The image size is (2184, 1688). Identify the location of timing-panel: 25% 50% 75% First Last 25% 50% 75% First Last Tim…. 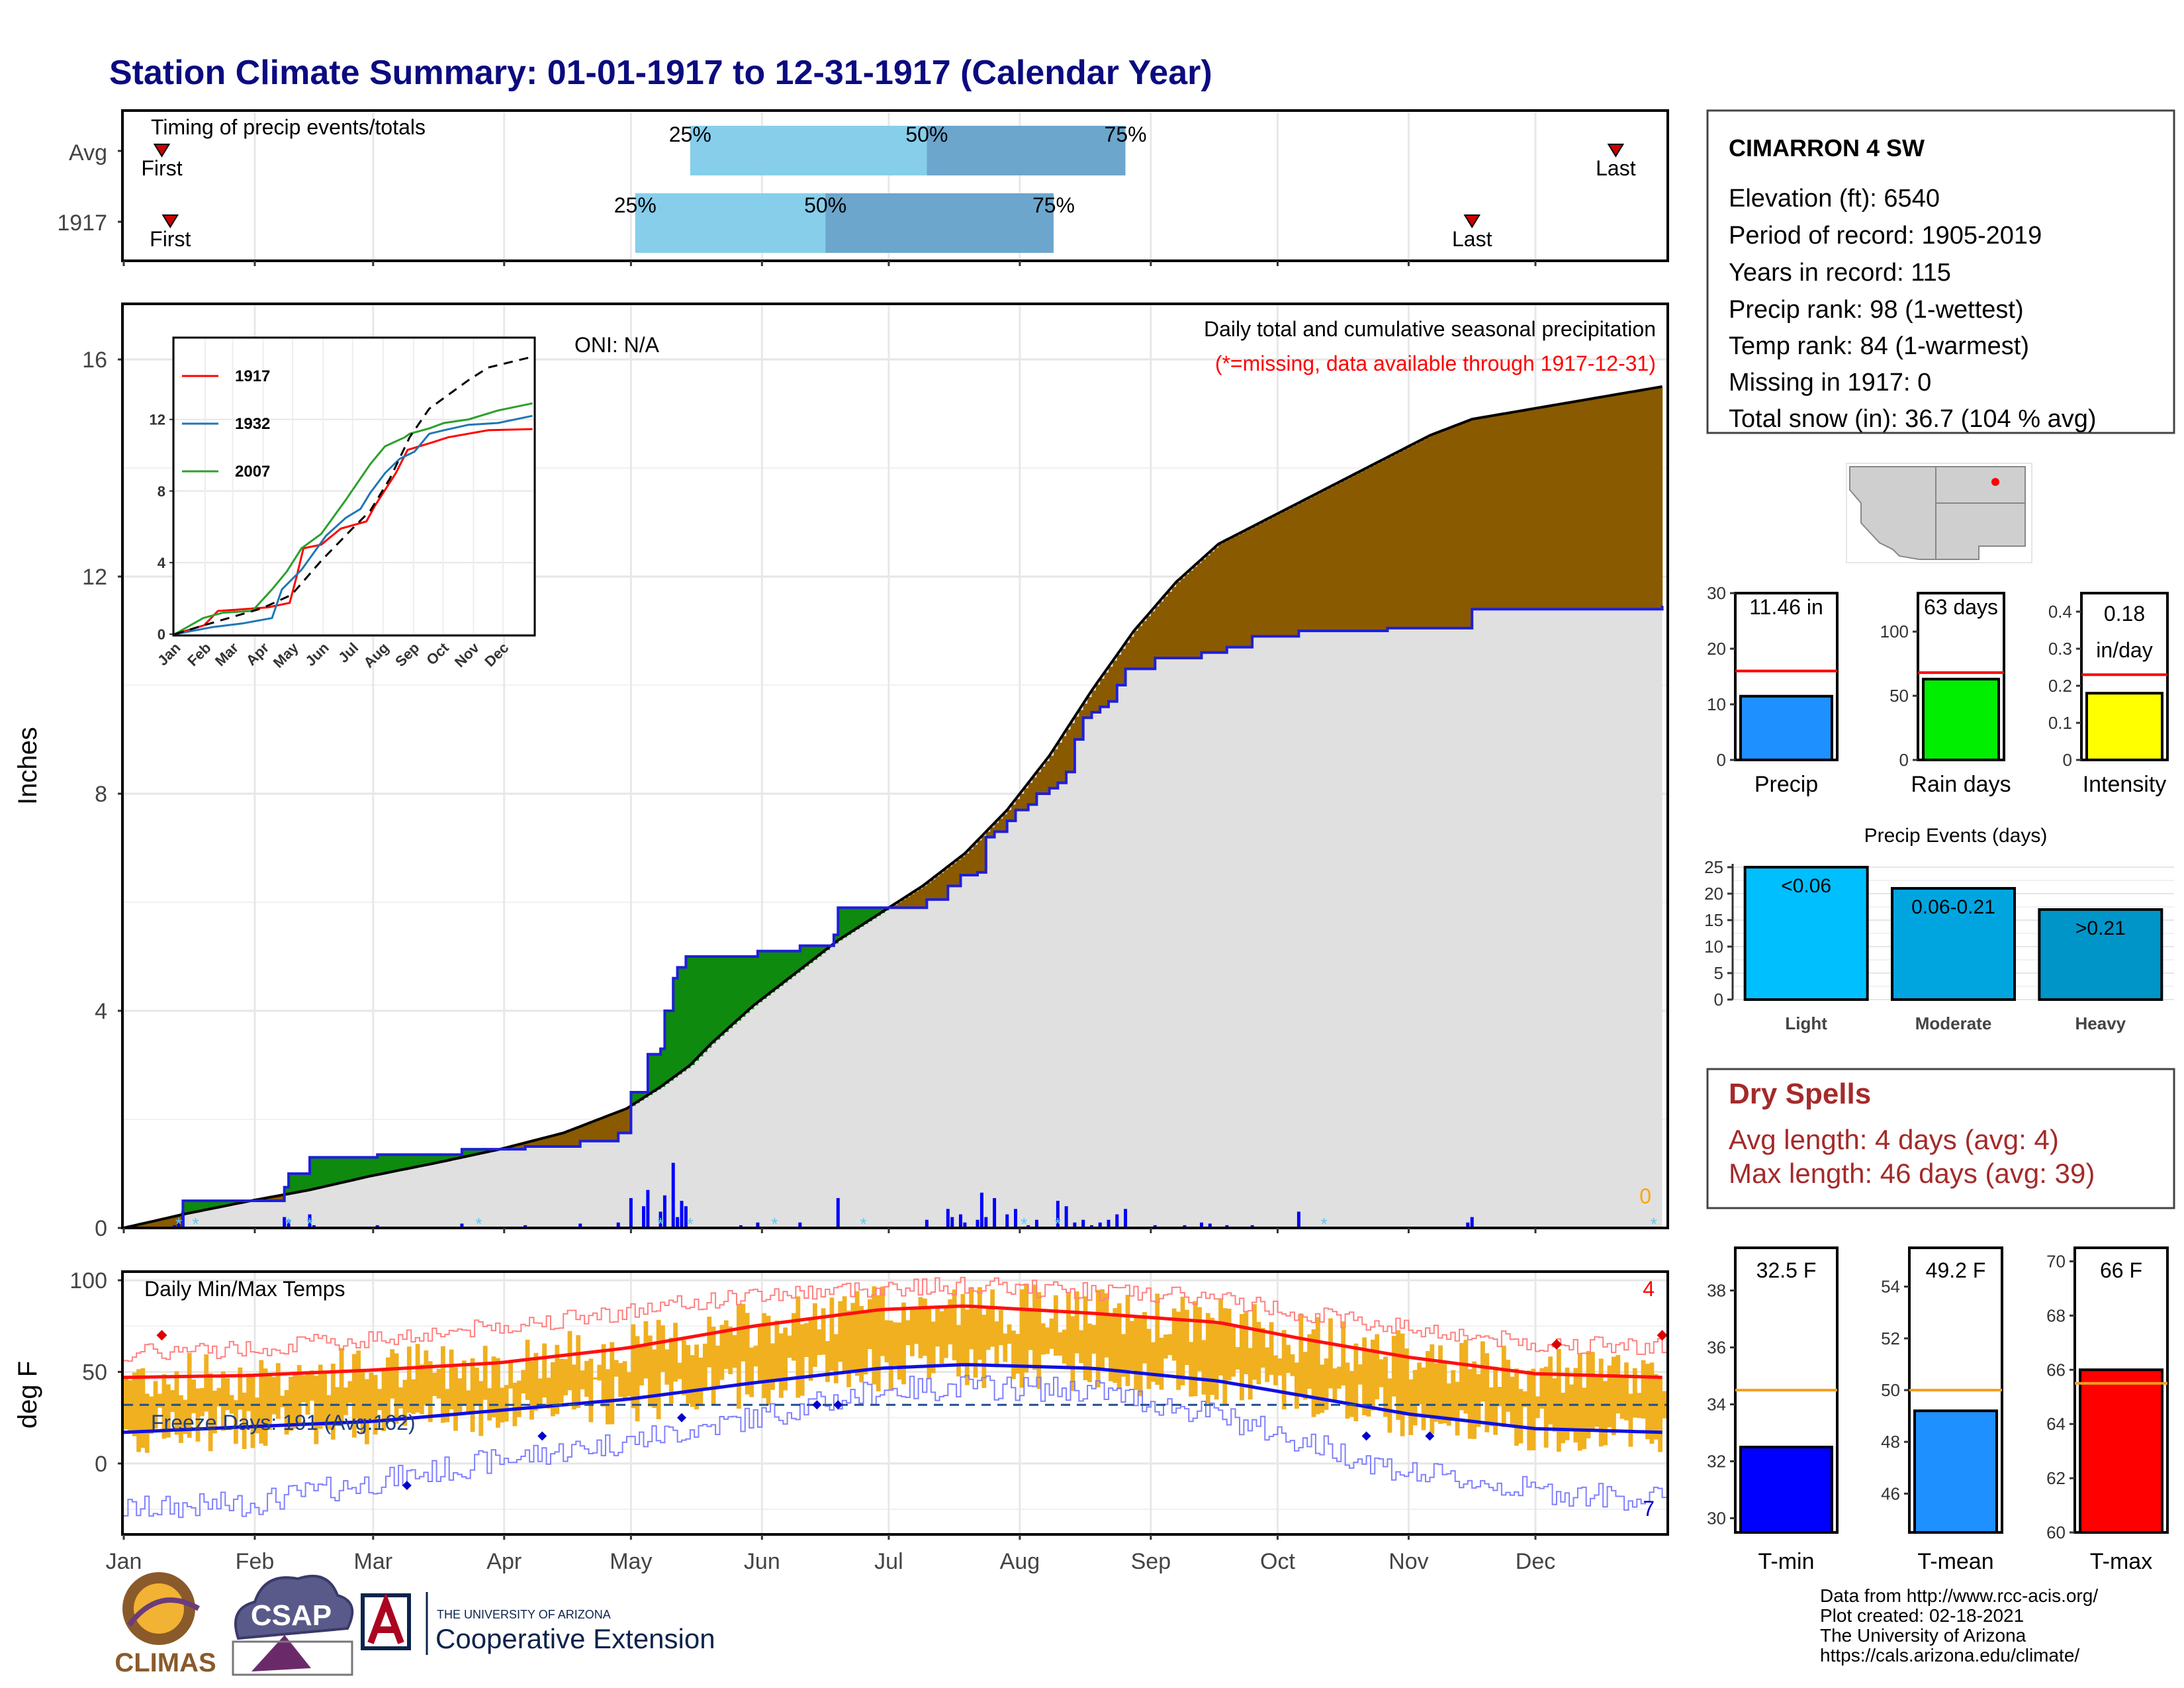
(863, 185).